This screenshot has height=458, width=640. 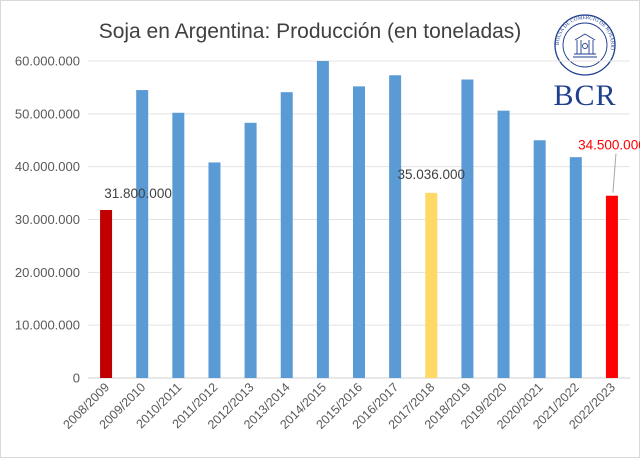 I want to click on y-tick-label: 10.000.000, so click(x=47, y=325).